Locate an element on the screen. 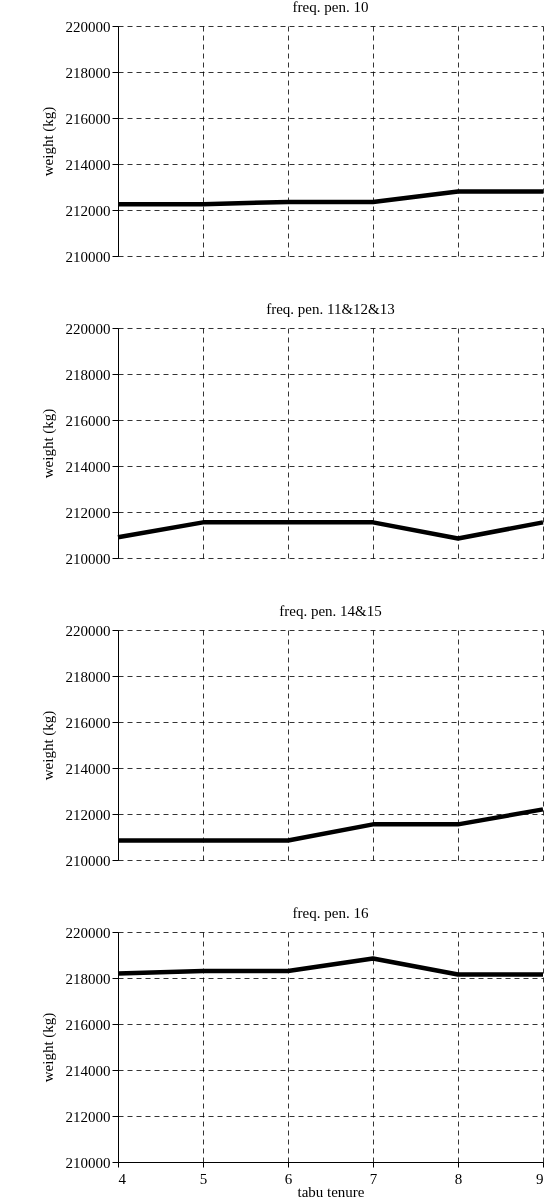 The height and width of the screenshot is (1198, 555). chart-title: freq. pen. 14&15 is located at coordinates (330, 611).